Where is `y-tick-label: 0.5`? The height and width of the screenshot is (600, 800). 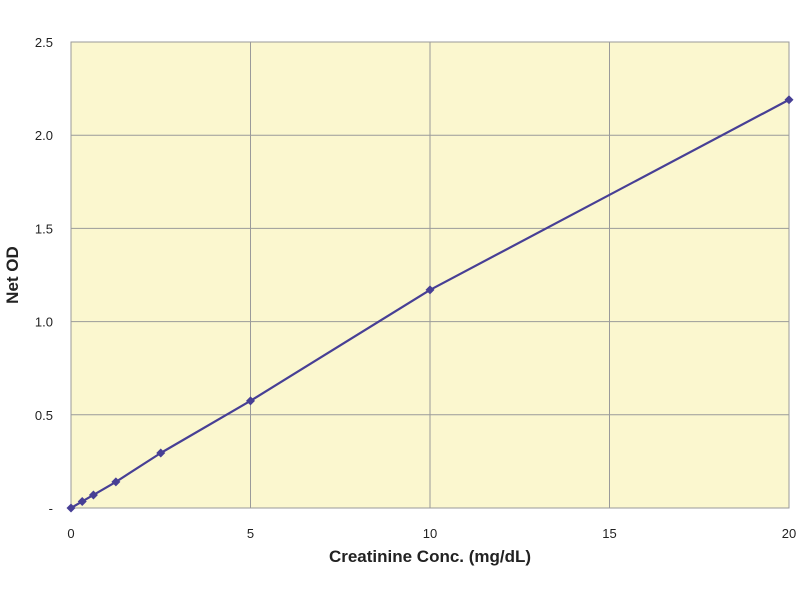
y-tick-label: 0.5 is located at coordinates (44, 415).